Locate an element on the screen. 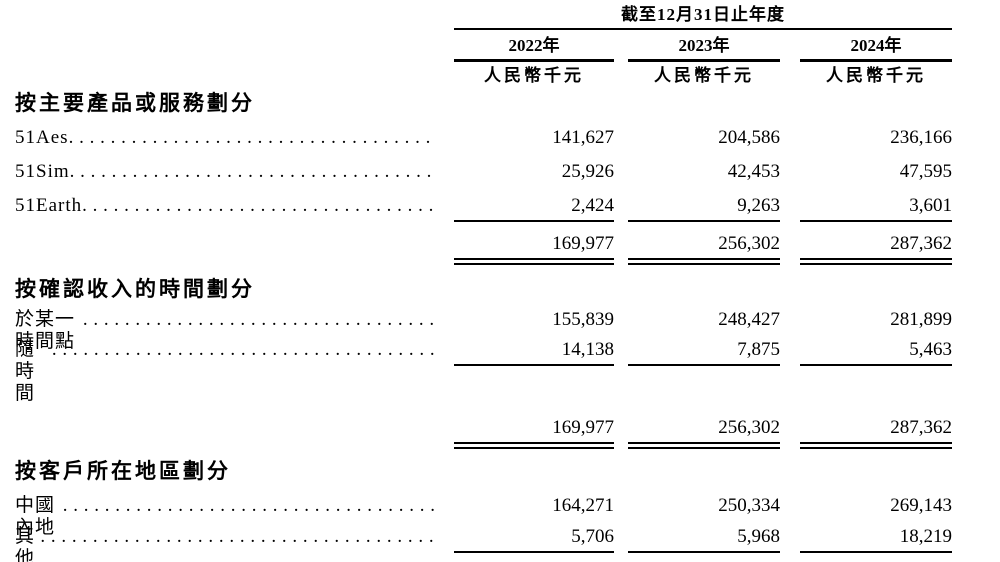 This screenshot has width=1000, height=562. section-header-by-timing: 按確認收入的時間劃分 is located at coordinates (135, 289).